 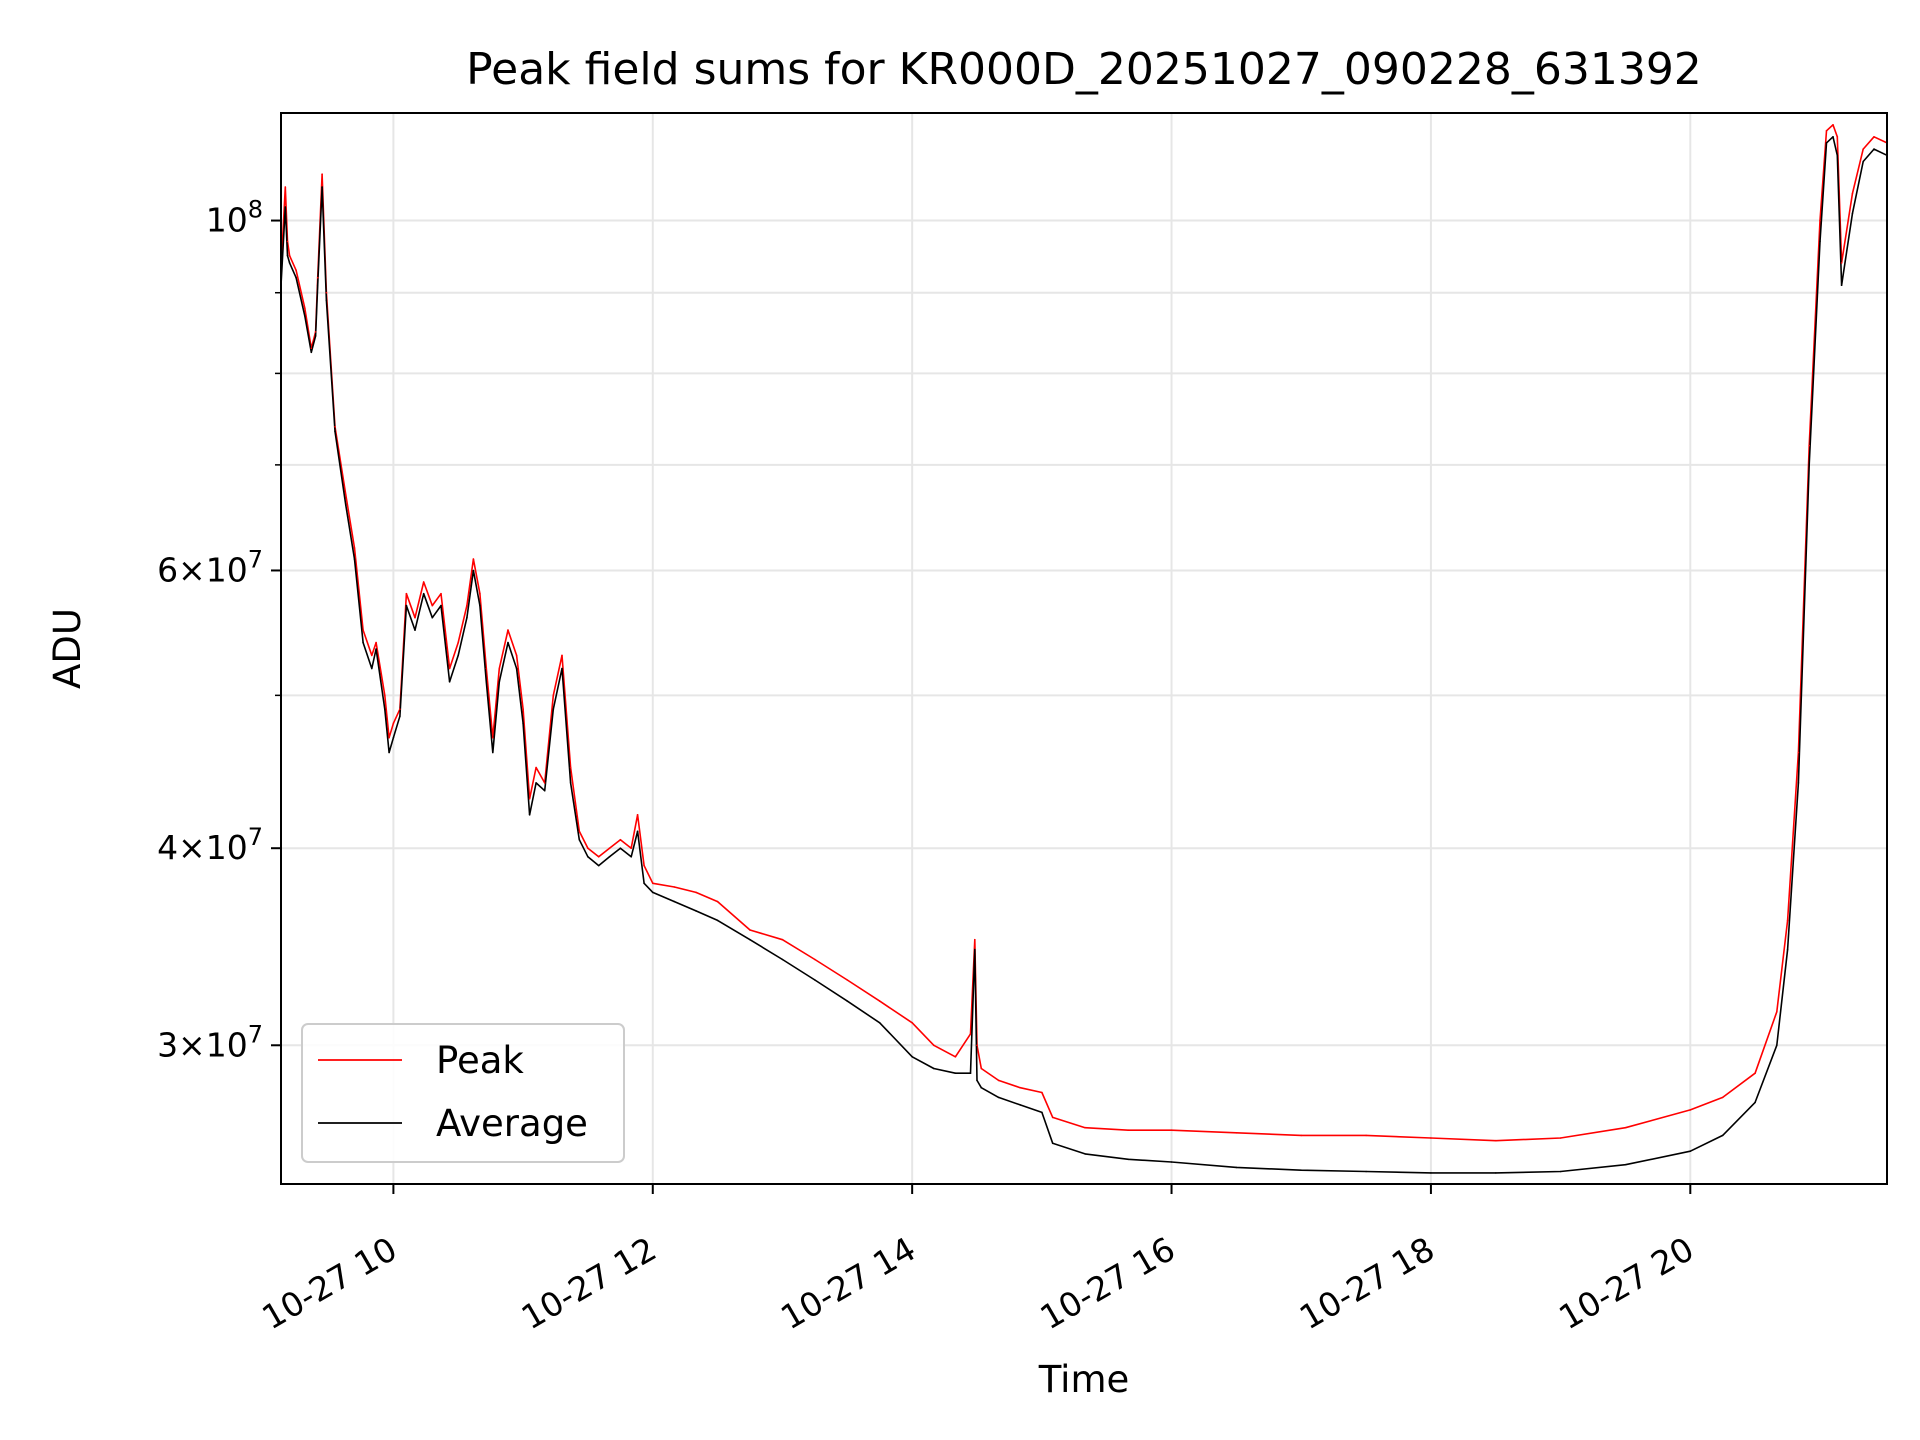 What do you see at coordinates (480, 1060) in the screenshot?
I see `legend-label-peak: Peak` at bounding box center [480, 1060].